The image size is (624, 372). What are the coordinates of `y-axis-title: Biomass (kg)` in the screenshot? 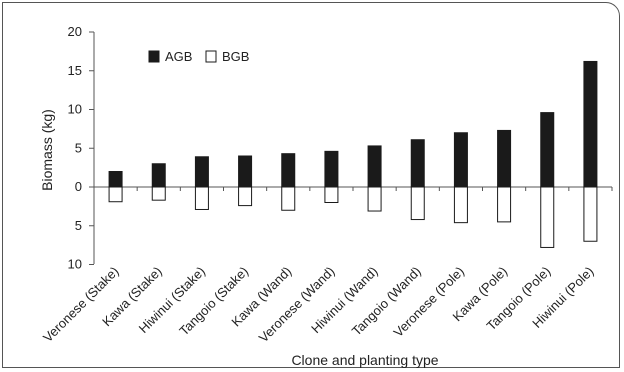 It's located at (47, 150).